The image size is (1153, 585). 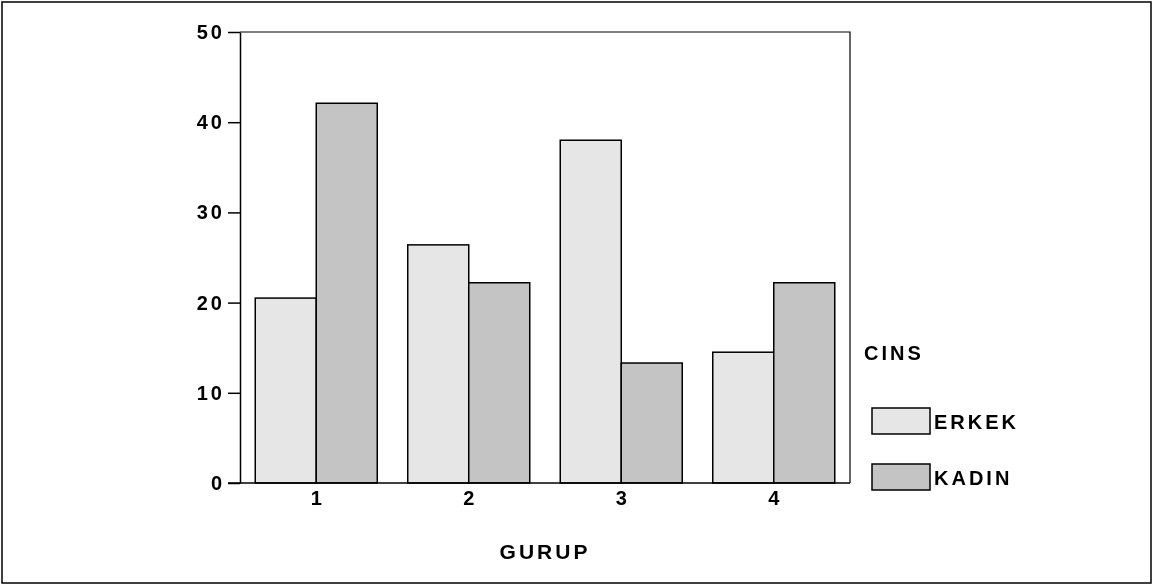 What do you see at coordinates (210, 31) in the screenshot?
I see `y-tick-label: 50` at bounding box center [210, 31].